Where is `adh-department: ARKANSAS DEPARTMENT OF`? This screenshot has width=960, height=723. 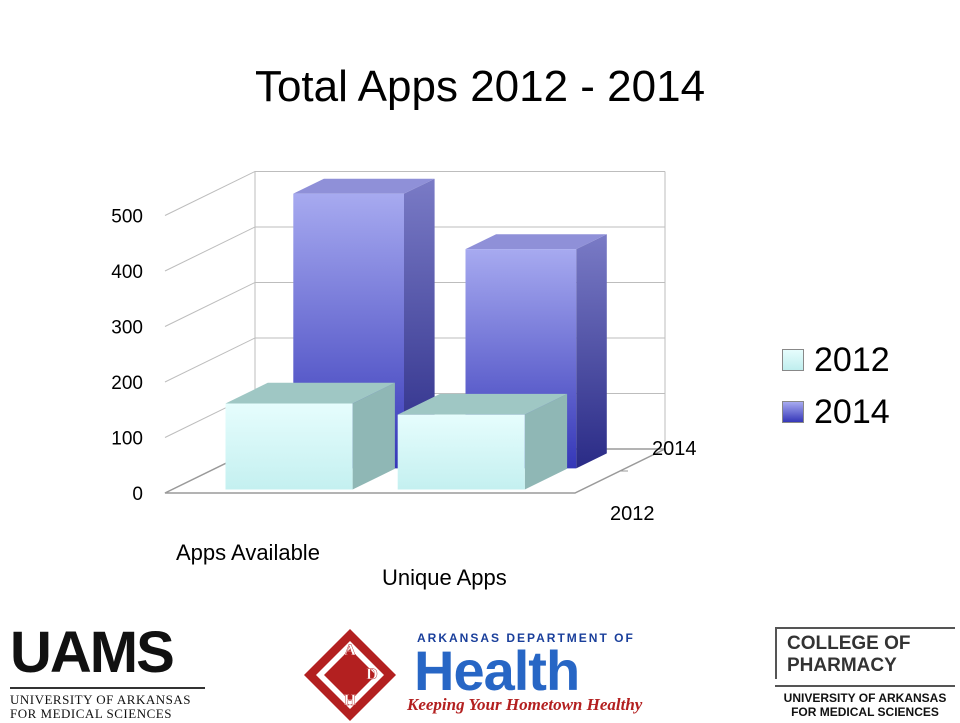
adh-department: ARKANSAS DEPARTMENT OF is located at coordinates (526, 638).